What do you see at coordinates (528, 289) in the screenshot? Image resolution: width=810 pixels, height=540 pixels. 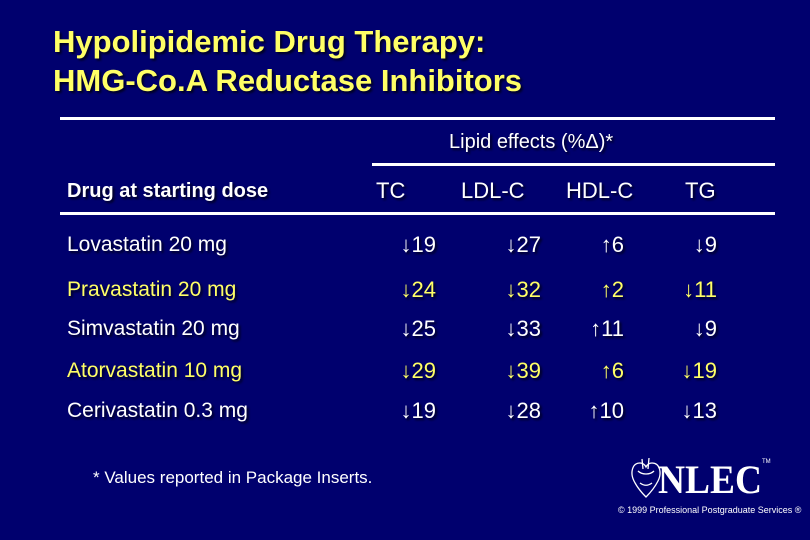 I see `value-text: 32` at bounding box center [528, 289].